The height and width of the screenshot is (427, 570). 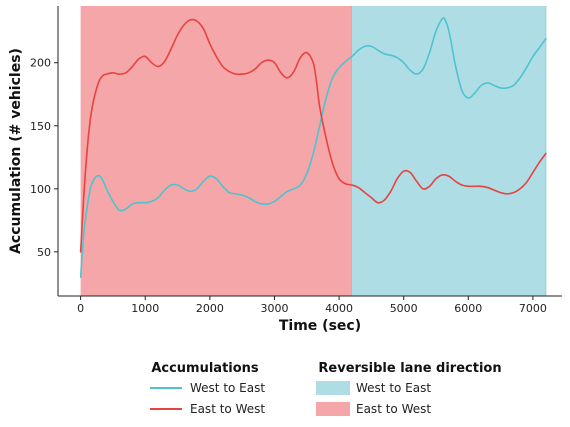 I want to click on x-tick-label: 7000, so click(x=533, y=308).